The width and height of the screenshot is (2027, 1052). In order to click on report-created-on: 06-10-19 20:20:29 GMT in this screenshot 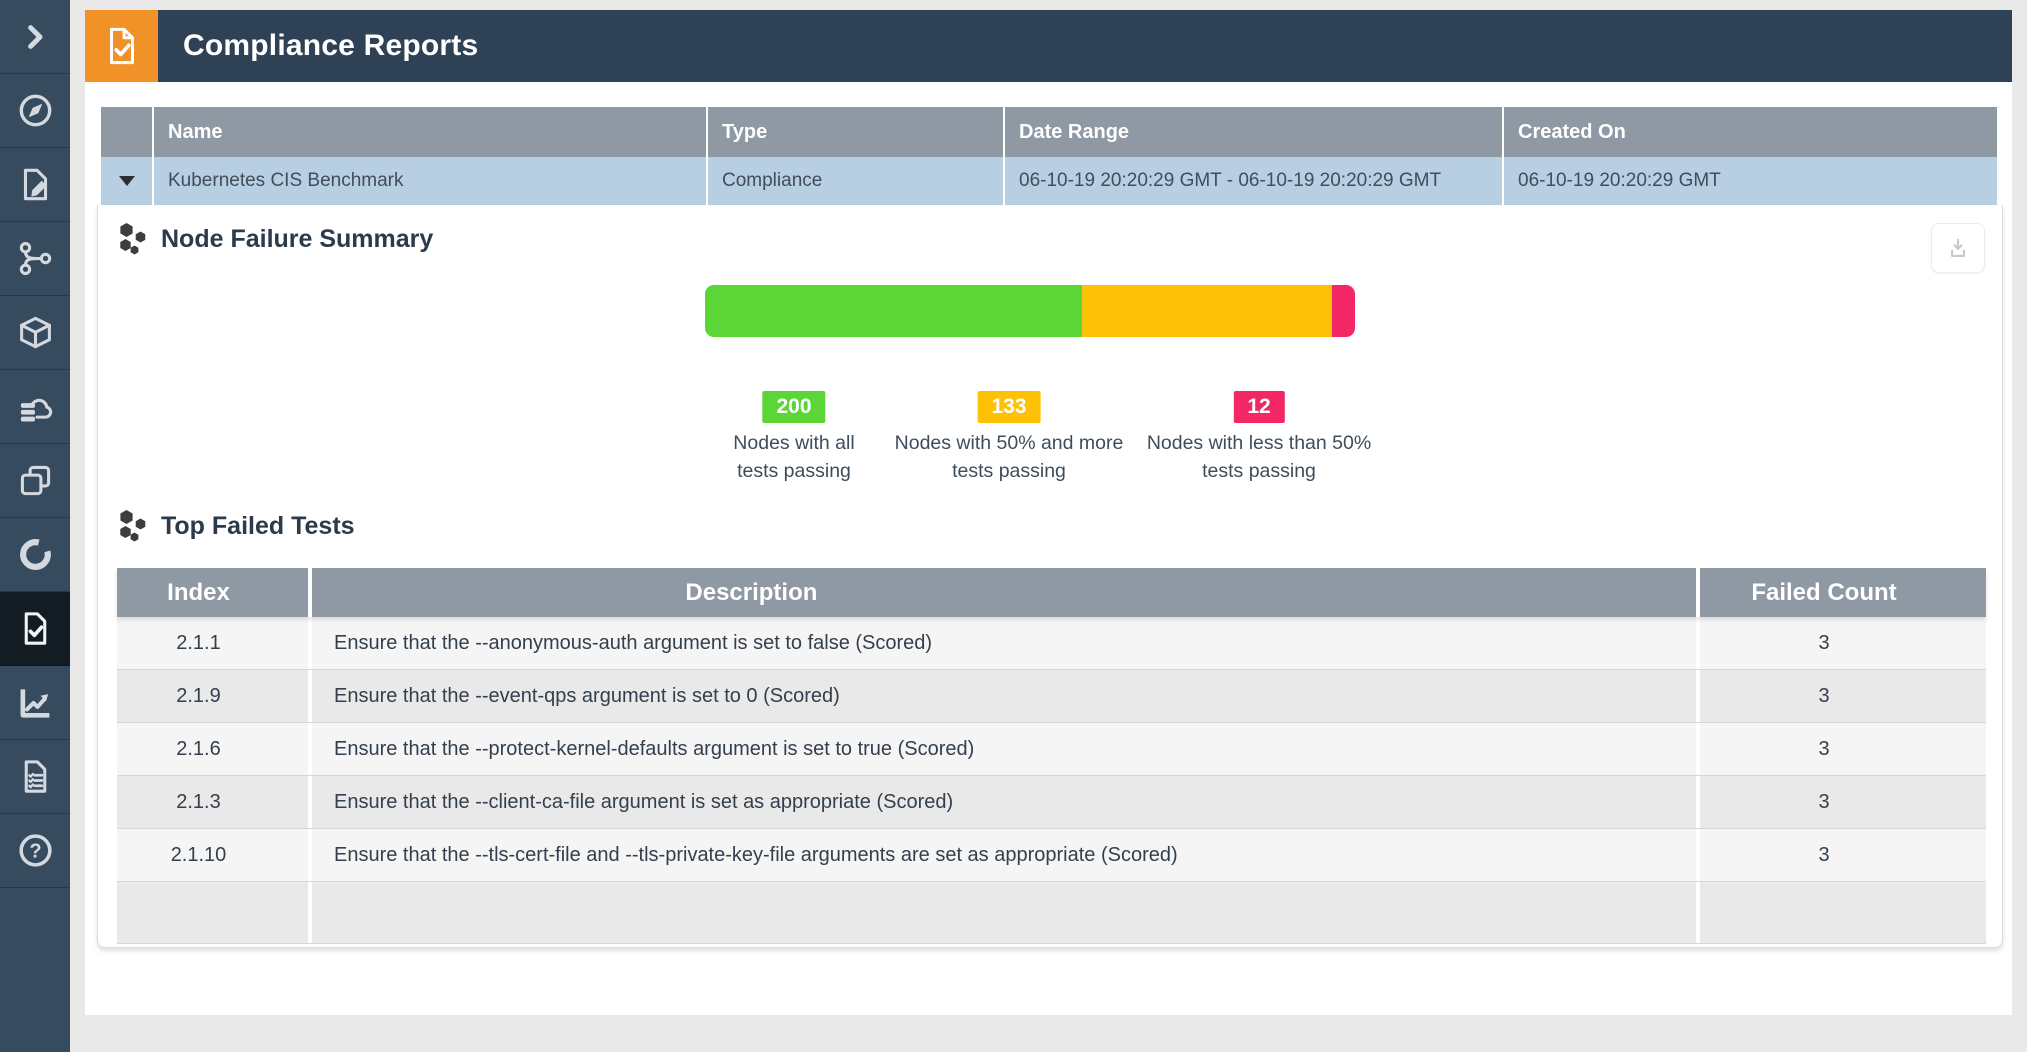, I will do `click(1749, 181)`.